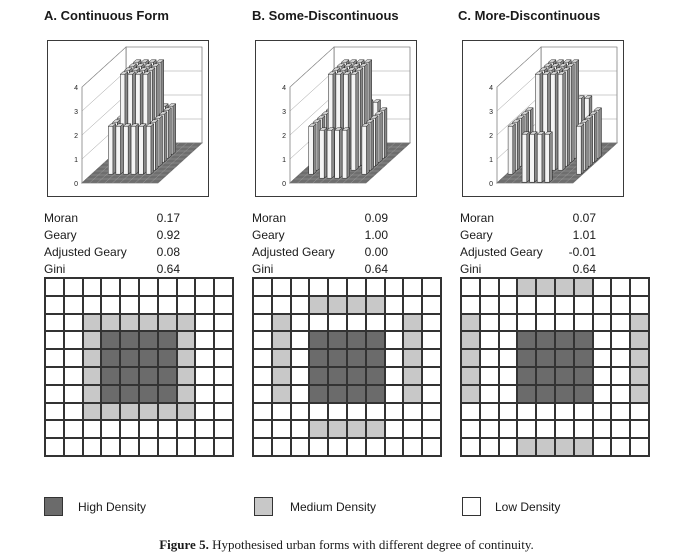 The image size is (693, 559). Describe the element at coordinates (535, 218) in the screenshot. I see `stat-row-moran: Moran 0.07` at that location.